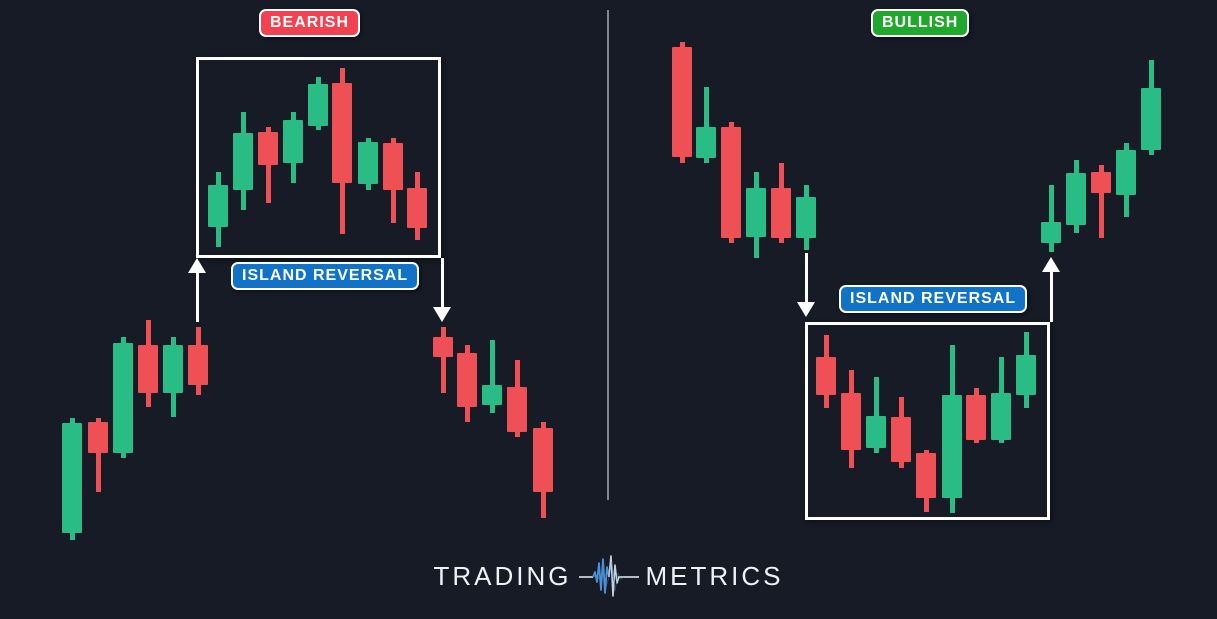 The width and height of the screenshot is (1217, 619). Describe the element at coordinates (310, 23) in the screenshot. I see `bearish-badge: BEARISH` at that location.